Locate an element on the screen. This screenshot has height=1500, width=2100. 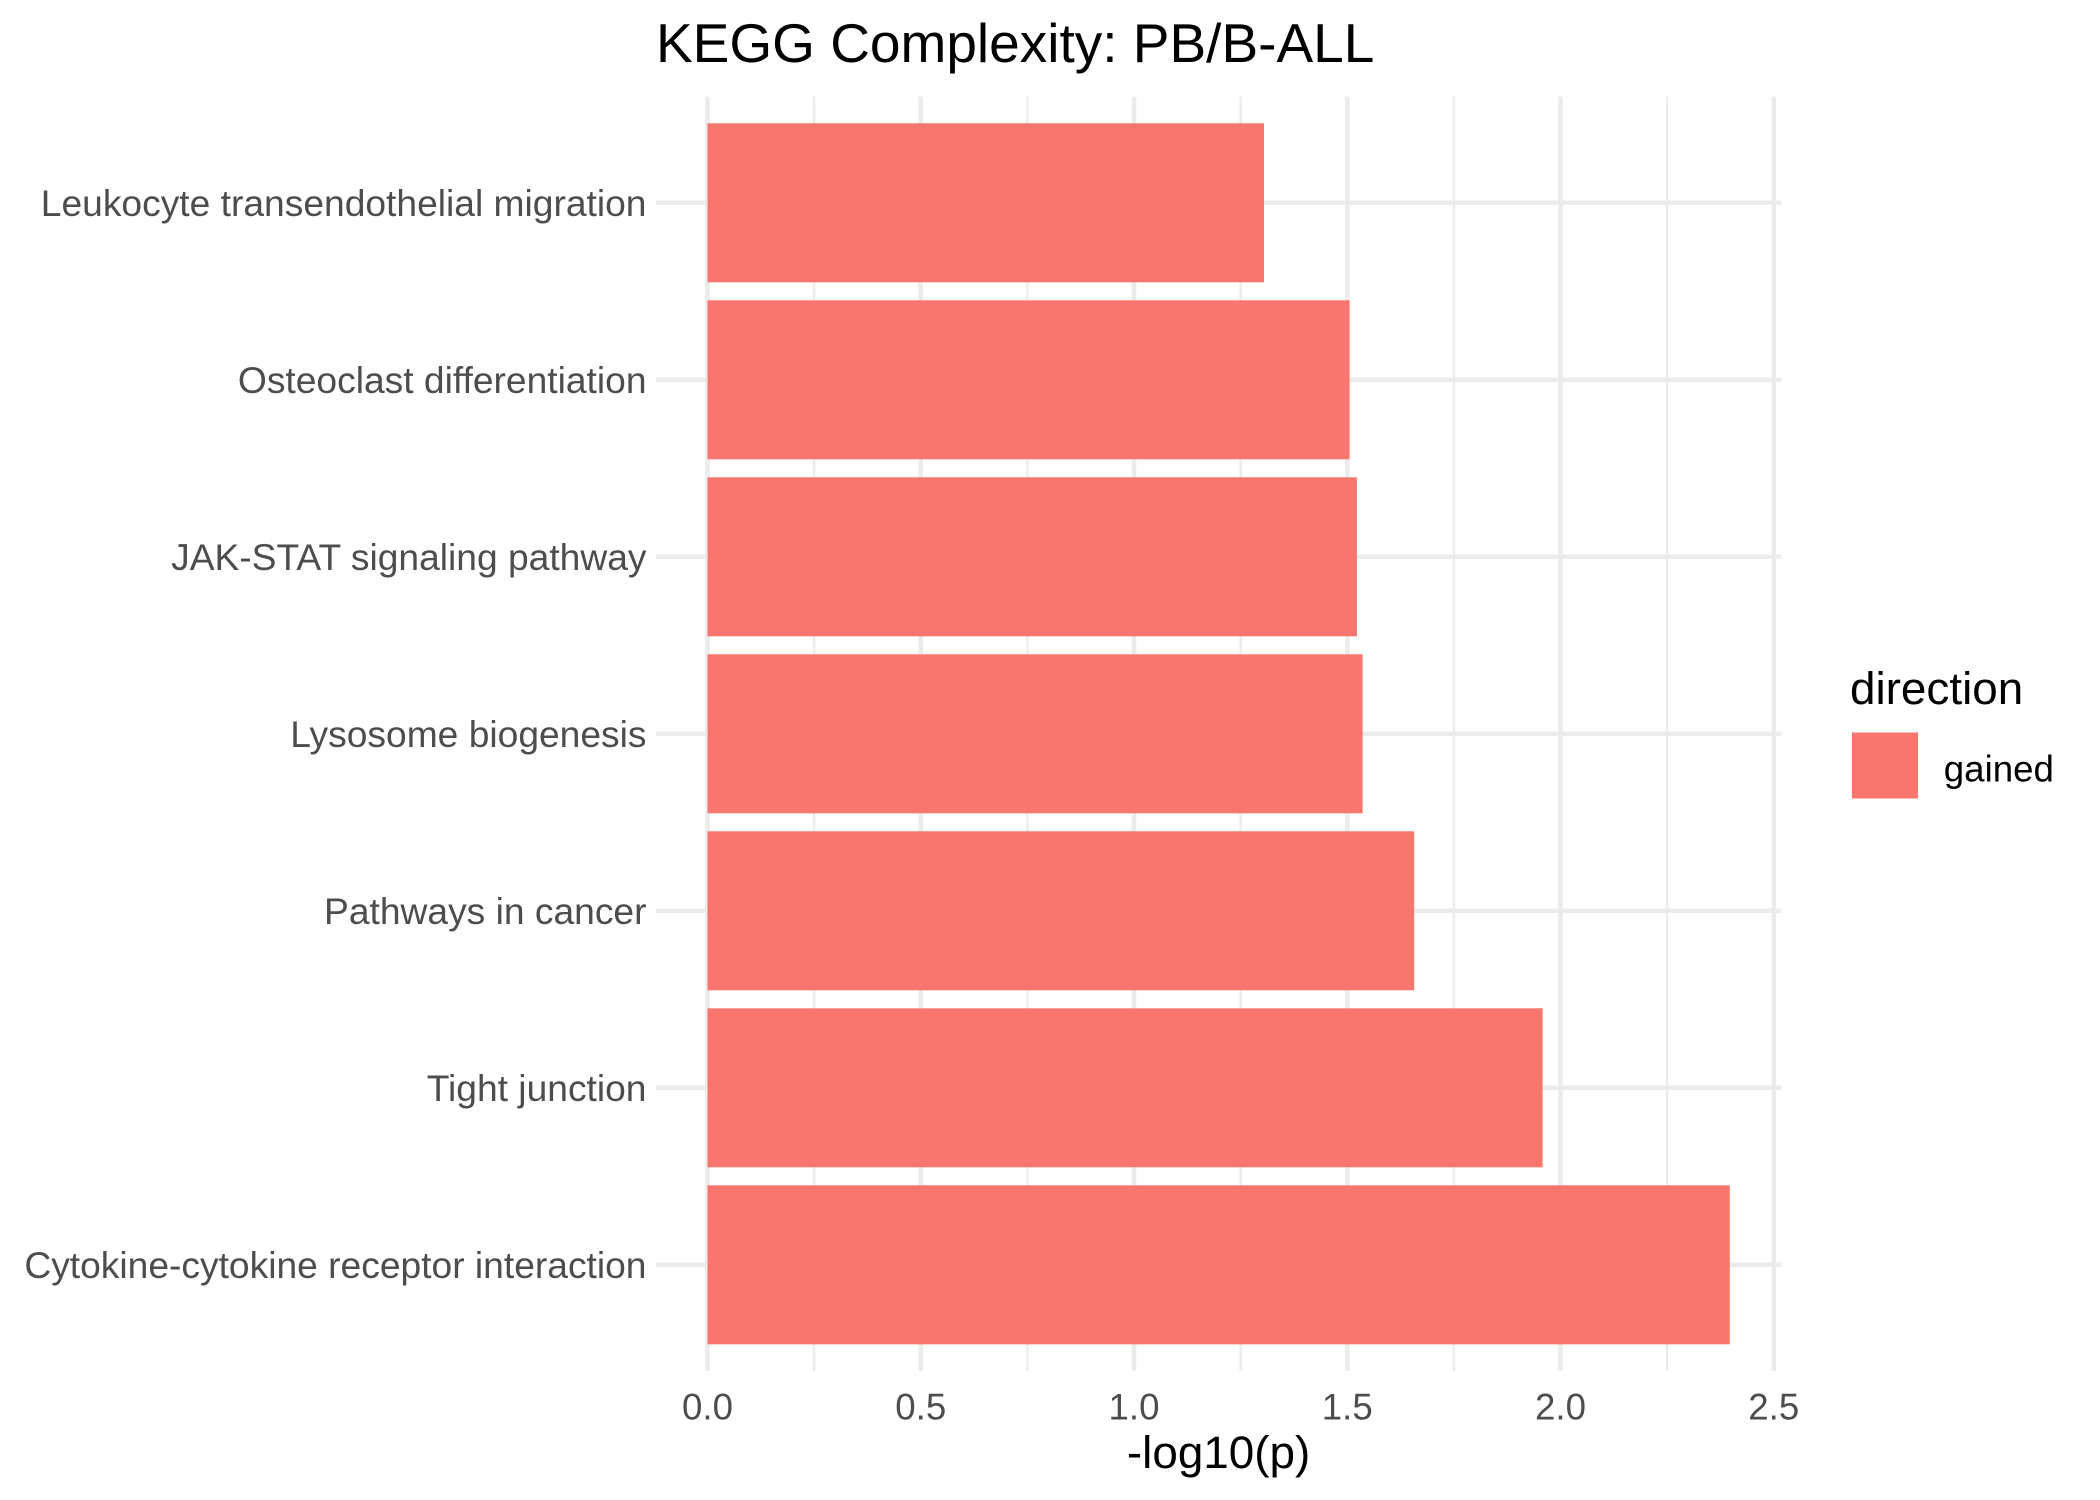
svg-text:Leukocyte transendothelial mig: Leukocyte transendothelial migration is located at coordinates (344, 203).